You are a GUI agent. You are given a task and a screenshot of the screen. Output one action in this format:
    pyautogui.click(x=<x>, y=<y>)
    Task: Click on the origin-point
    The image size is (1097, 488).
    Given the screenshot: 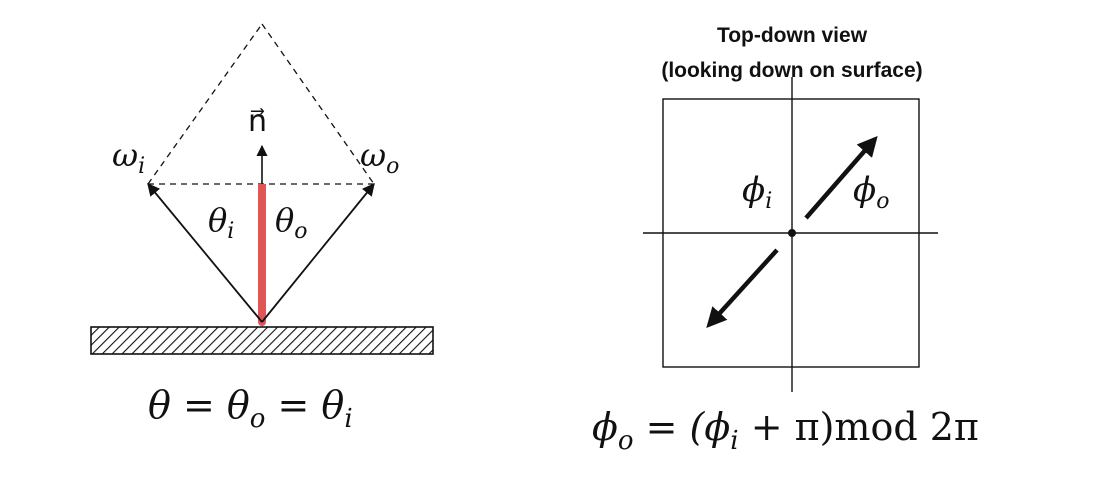 What is the action you would take?
    pyautogui.click(x=792, y=233)
    